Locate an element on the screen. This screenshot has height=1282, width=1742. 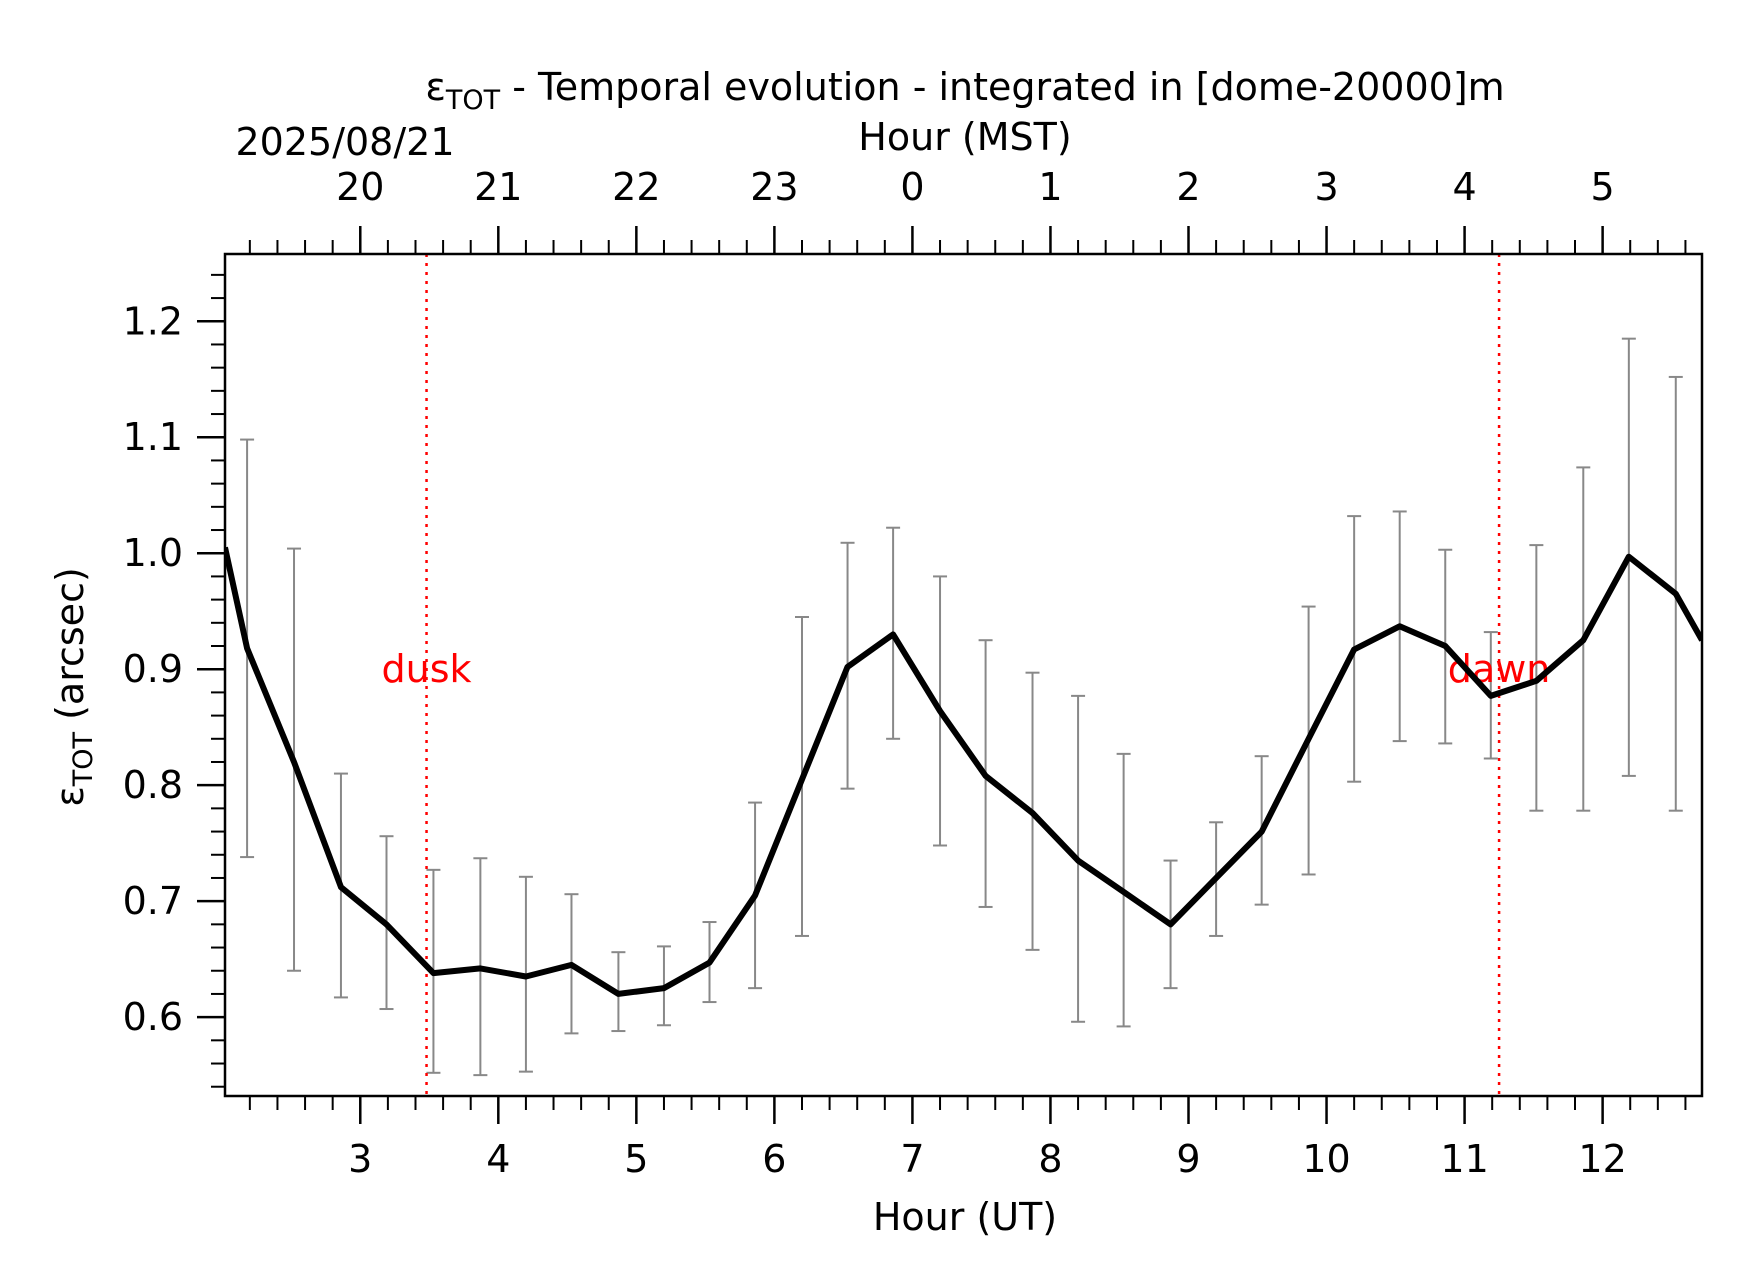
top-axis-title: Hour (MST) is located at coordinates (964, 137).